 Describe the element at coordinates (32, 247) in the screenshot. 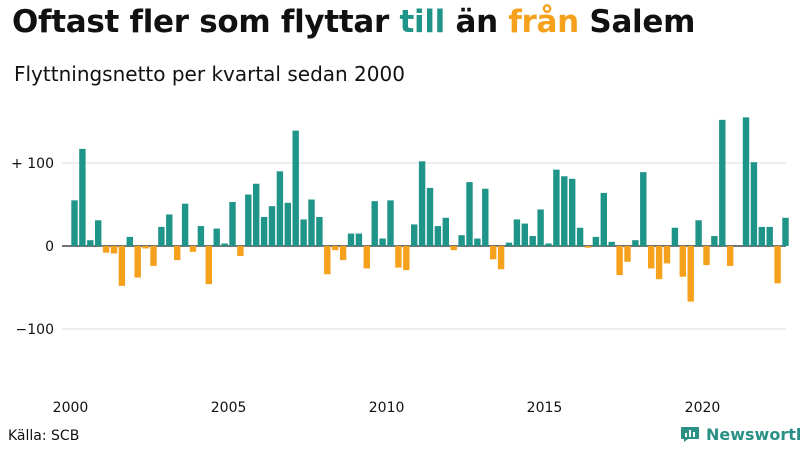

I see `y-axis-labels: + 100 0 −100` at that location.